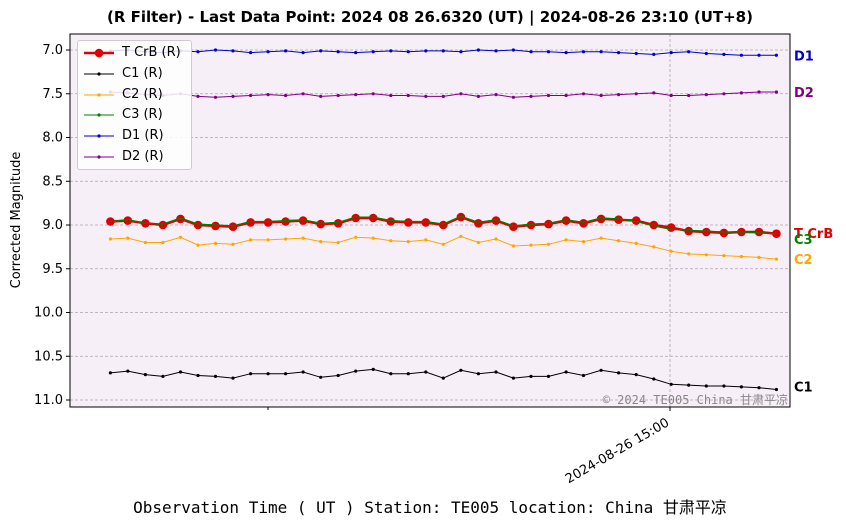 The width and height of the screenshot is (846, 524). What do you see at coordinates (52, 269) in the screenshot?
I see `y-tick-label: 9.5` at bounding box center [52, 269].